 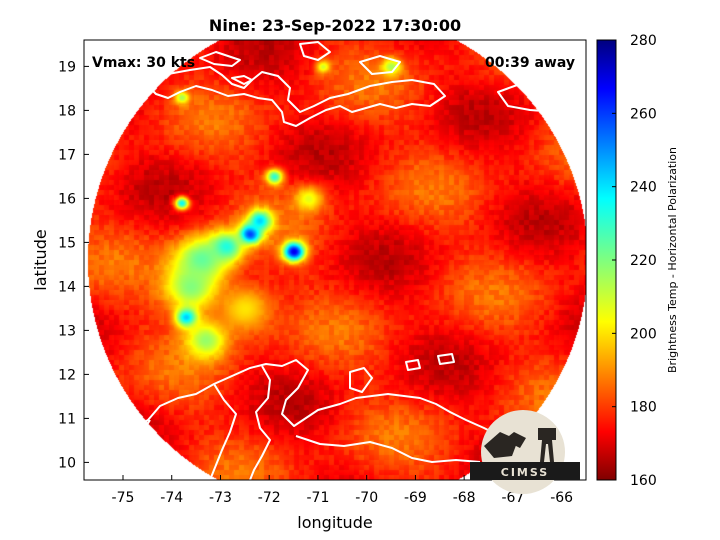 What do you see at coordinates (464, 498) in the screenshot?
I see `x-tick-label: -68` at bounding box center [464, 498].